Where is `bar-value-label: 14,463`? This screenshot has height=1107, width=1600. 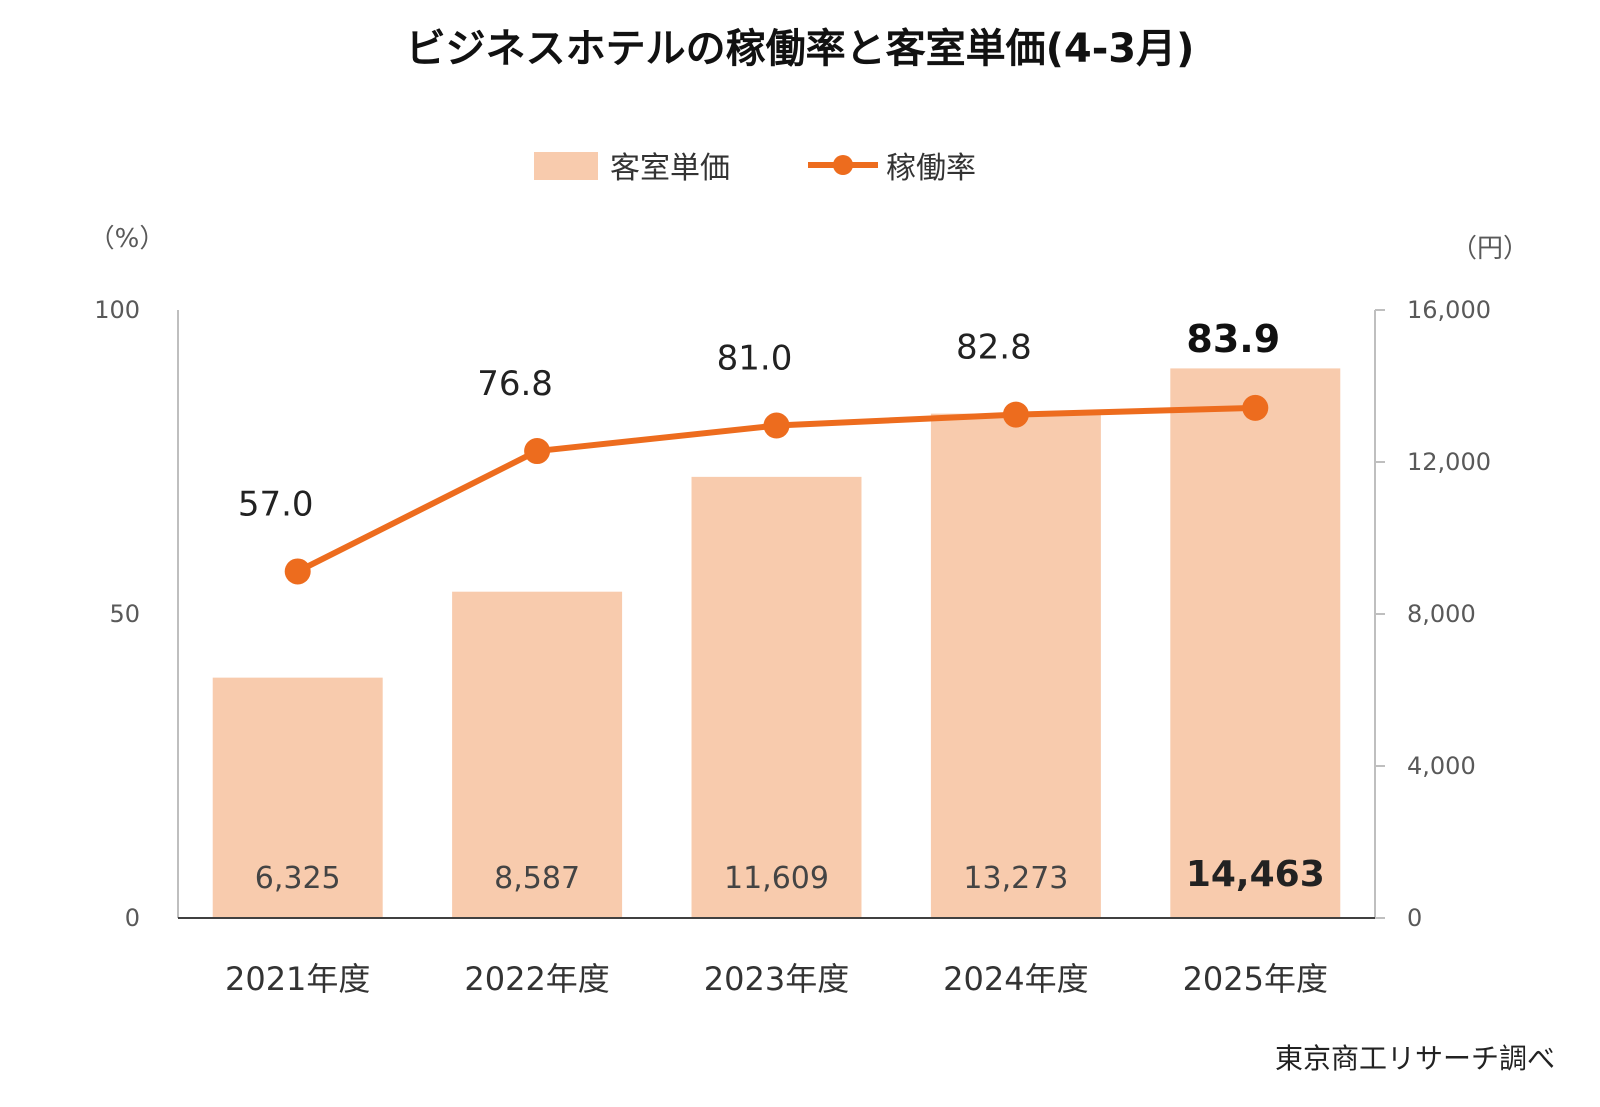
bar-value-label: 14,463 is located at coordinates (1255, 874).